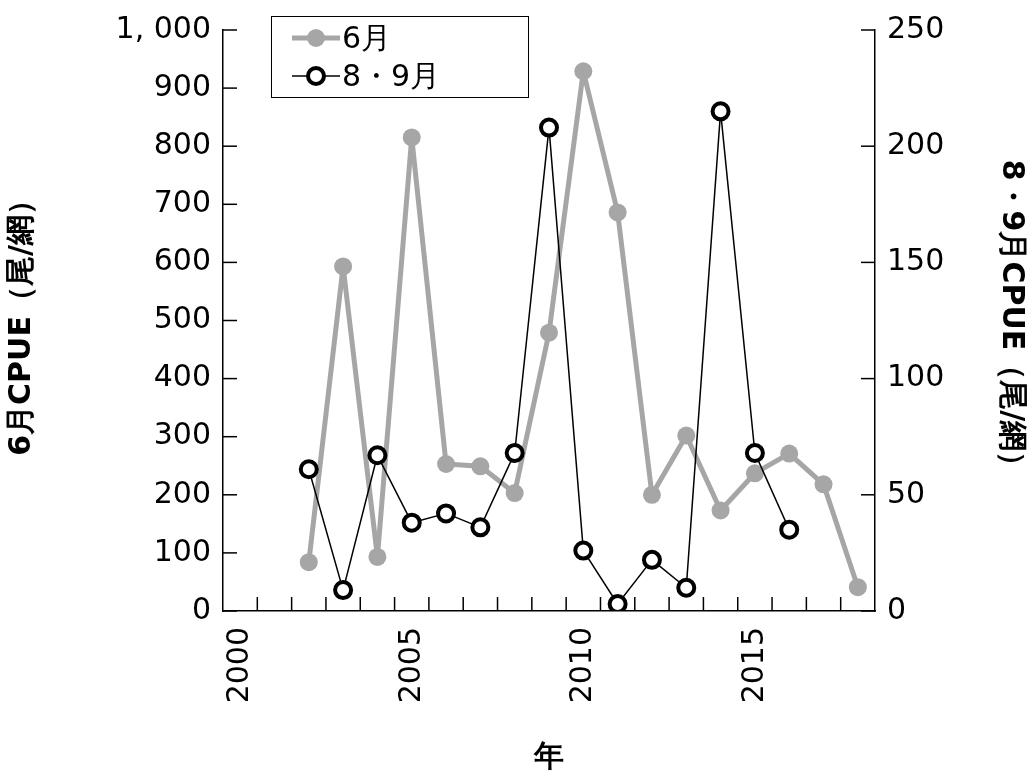  Describe the element at coordinates (182, 85) in the screenshot. I see `y-tick-label: 900` at that location.